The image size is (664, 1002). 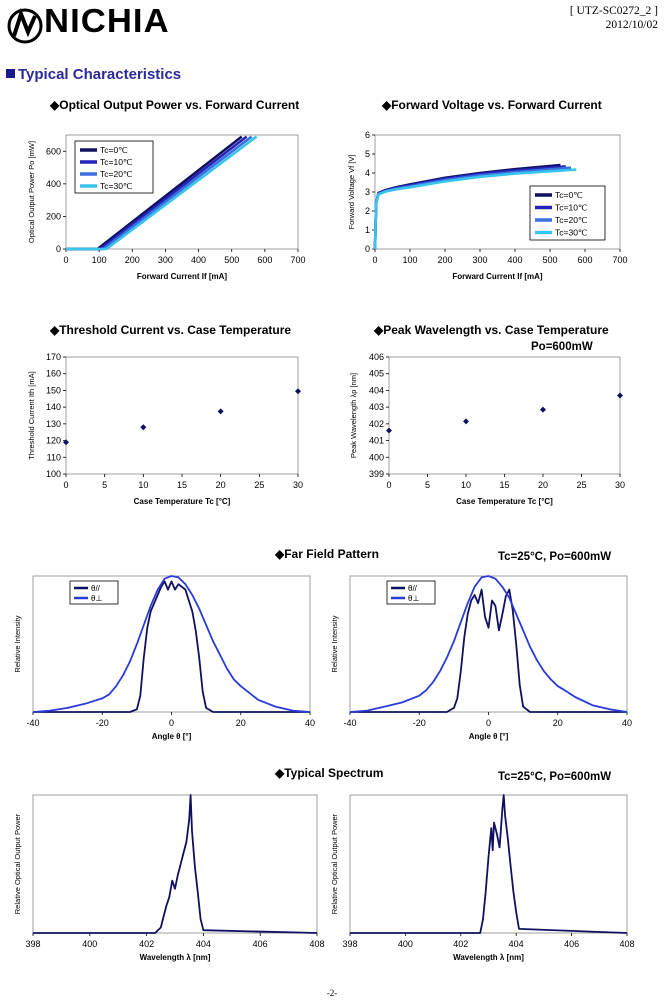 What do you see at coordinates (31, 415) in the screenshot?
I see `y-axis-label: Threshold Current Ith [mA]` at bounding box center [31, 415].